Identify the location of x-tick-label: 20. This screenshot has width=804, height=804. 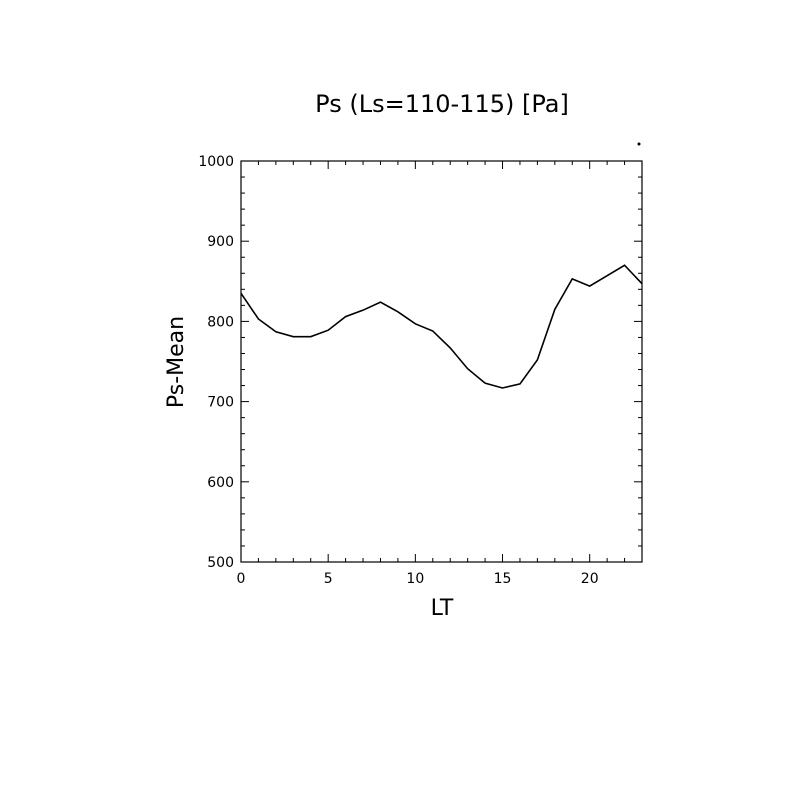
(590, 579).